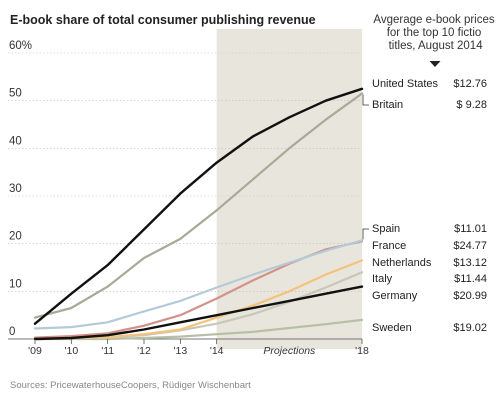  I want to click on y-tick-label: 40, so click(15, 141).